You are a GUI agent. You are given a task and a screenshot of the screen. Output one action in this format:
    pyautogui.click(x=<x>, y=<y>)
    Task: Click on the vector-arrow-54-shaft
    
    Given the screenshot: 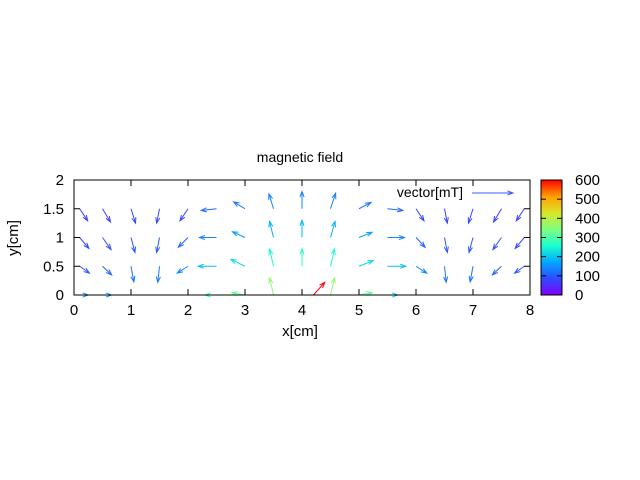 What is the action you would take?
    pyautogui.click(x=471, y=274)
    